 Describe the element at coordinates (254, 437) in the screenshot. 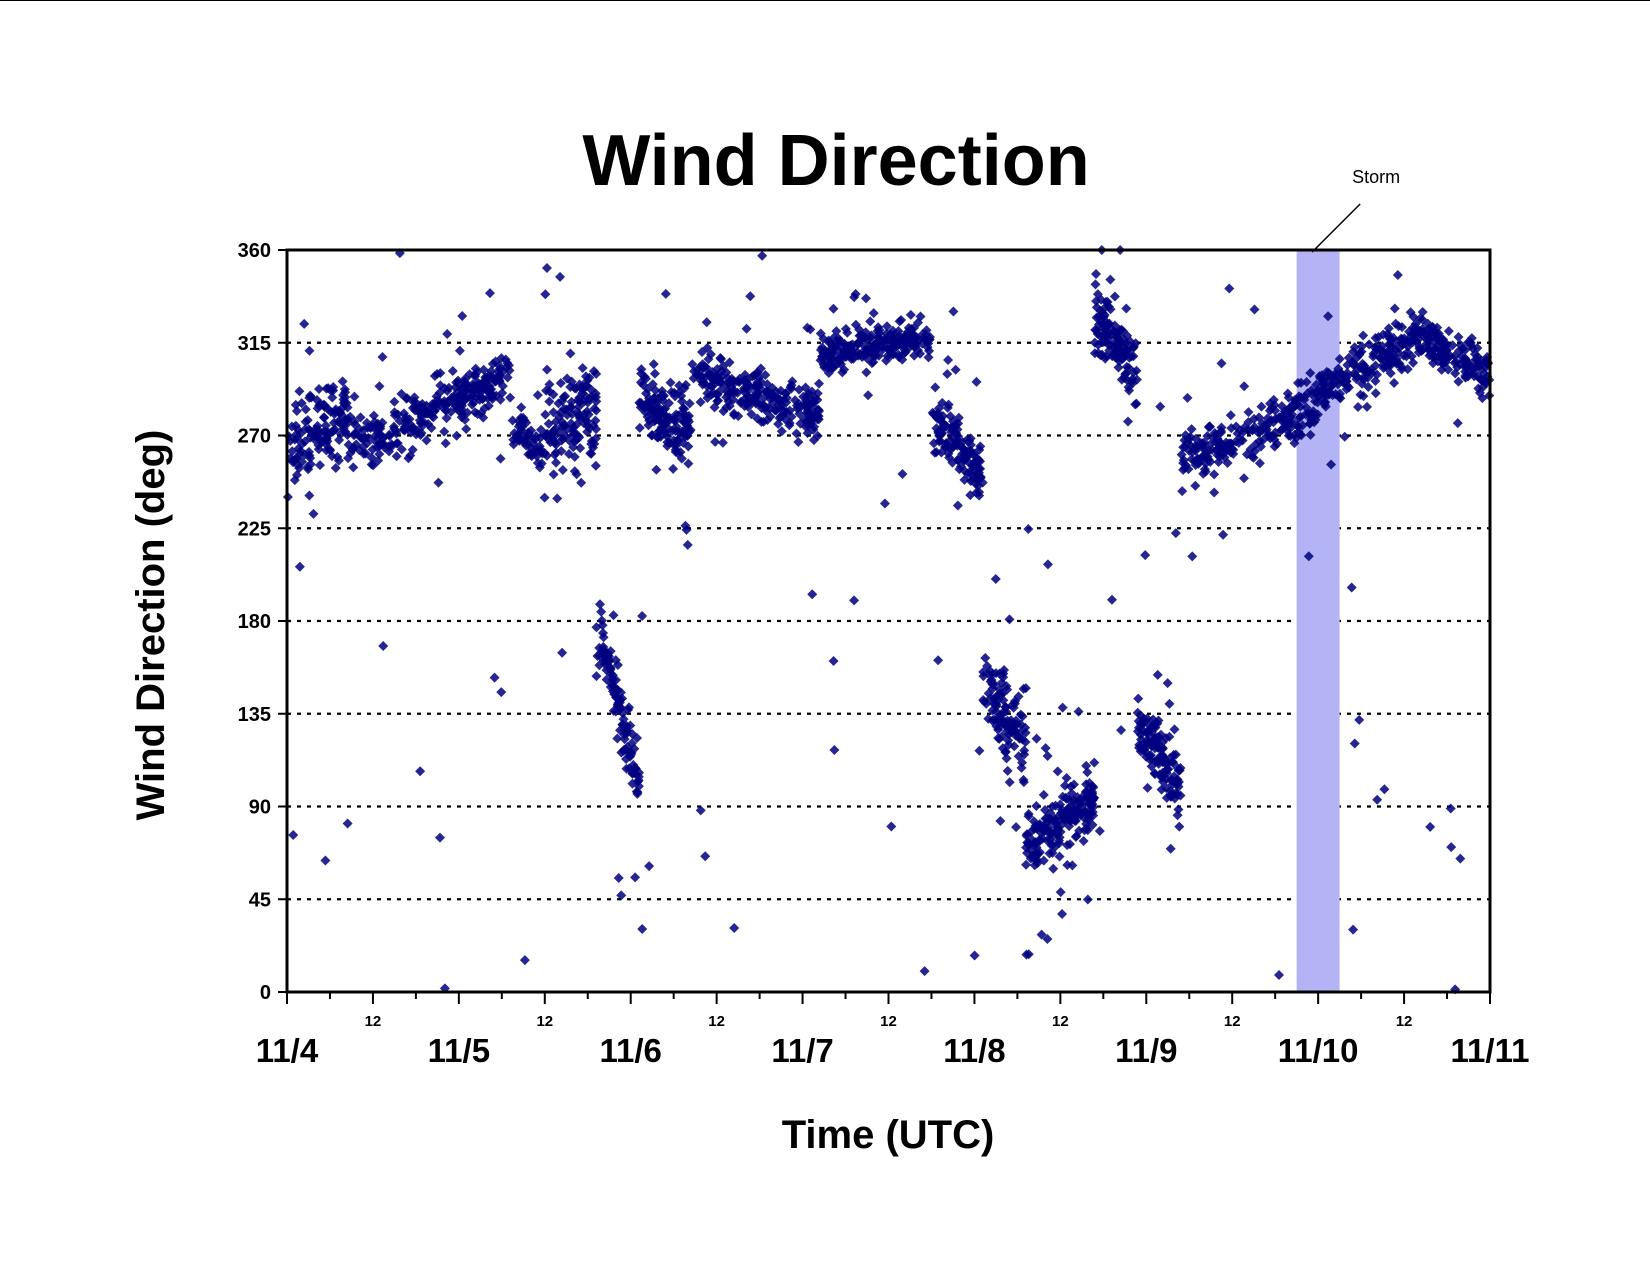

I see `y-tick-label: 270` at that location.